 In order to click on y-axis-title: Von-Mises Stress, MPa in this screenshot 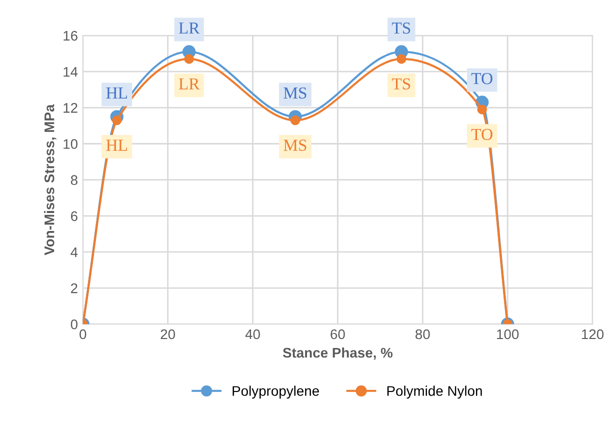, I will do `click(50, 180)`.